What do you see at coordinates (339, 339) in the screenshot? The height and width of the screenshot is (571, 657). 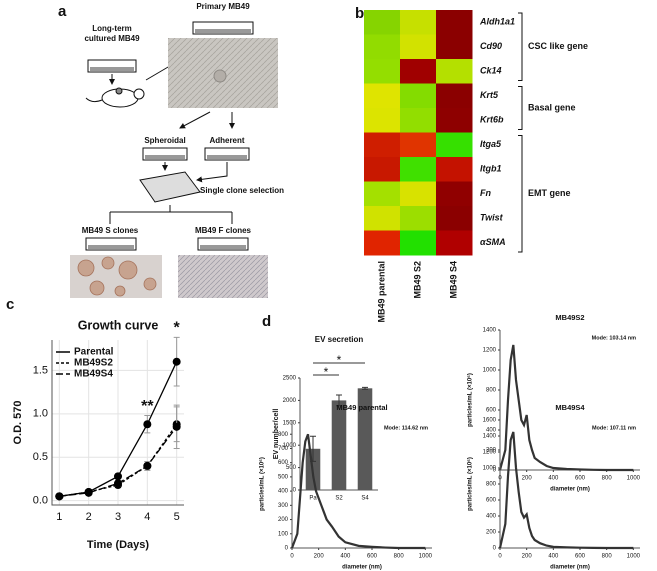 I see `chart-title: EV secretion` at bounding box center [339, 339].